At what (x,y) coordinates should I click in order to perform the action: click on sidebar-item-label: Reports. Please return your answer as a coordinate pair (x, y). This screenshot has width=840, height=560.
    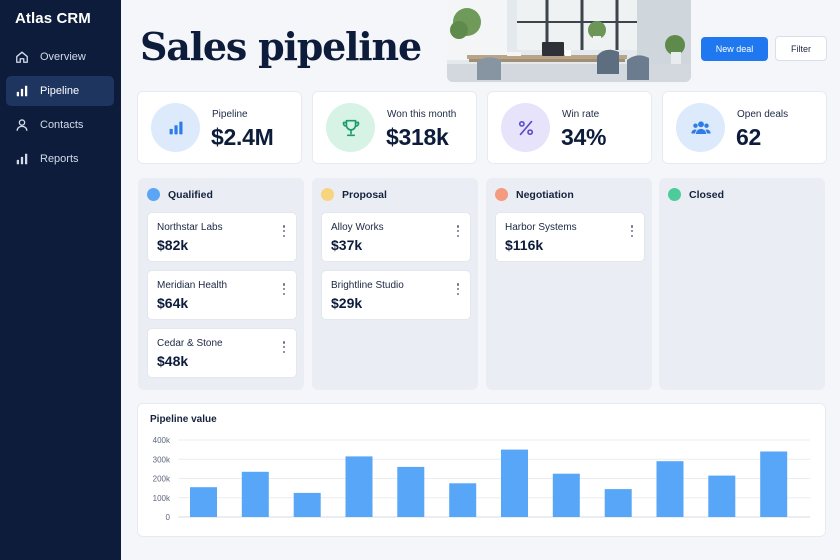
    Looking at the image, I should click on (59, 159).